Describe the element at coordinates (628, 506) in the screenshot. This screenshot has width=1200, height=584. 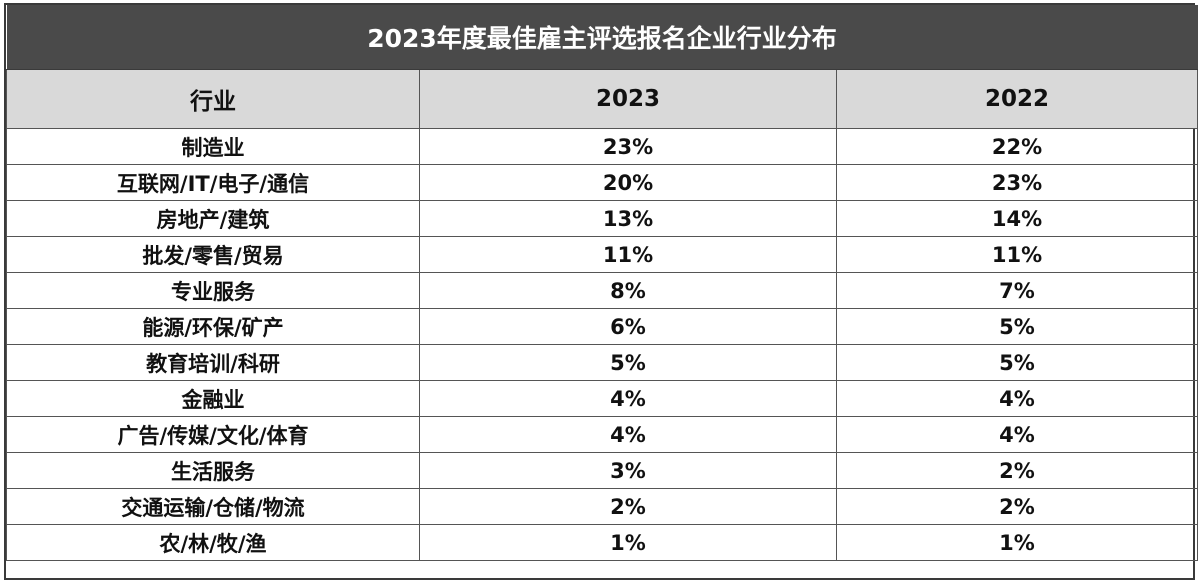
I see `share-2023-cell: 2%` at that location.